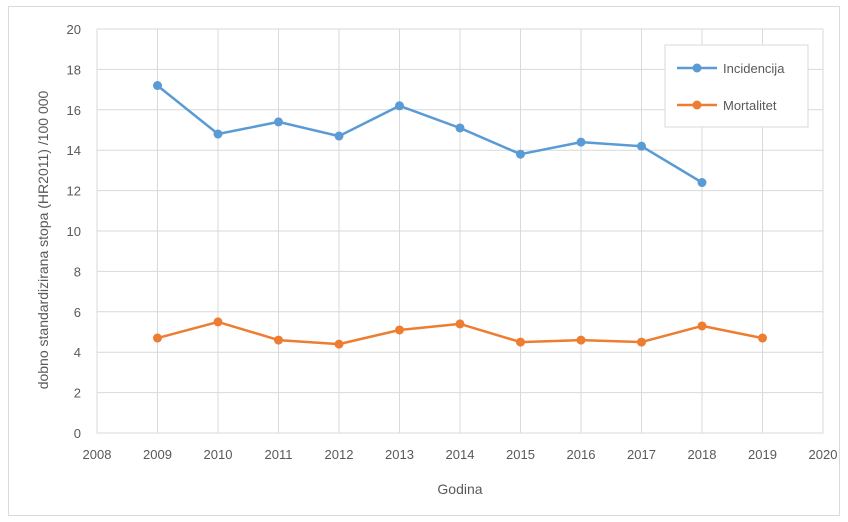  I want to click on series-line-incidencija, so click(429, 134).